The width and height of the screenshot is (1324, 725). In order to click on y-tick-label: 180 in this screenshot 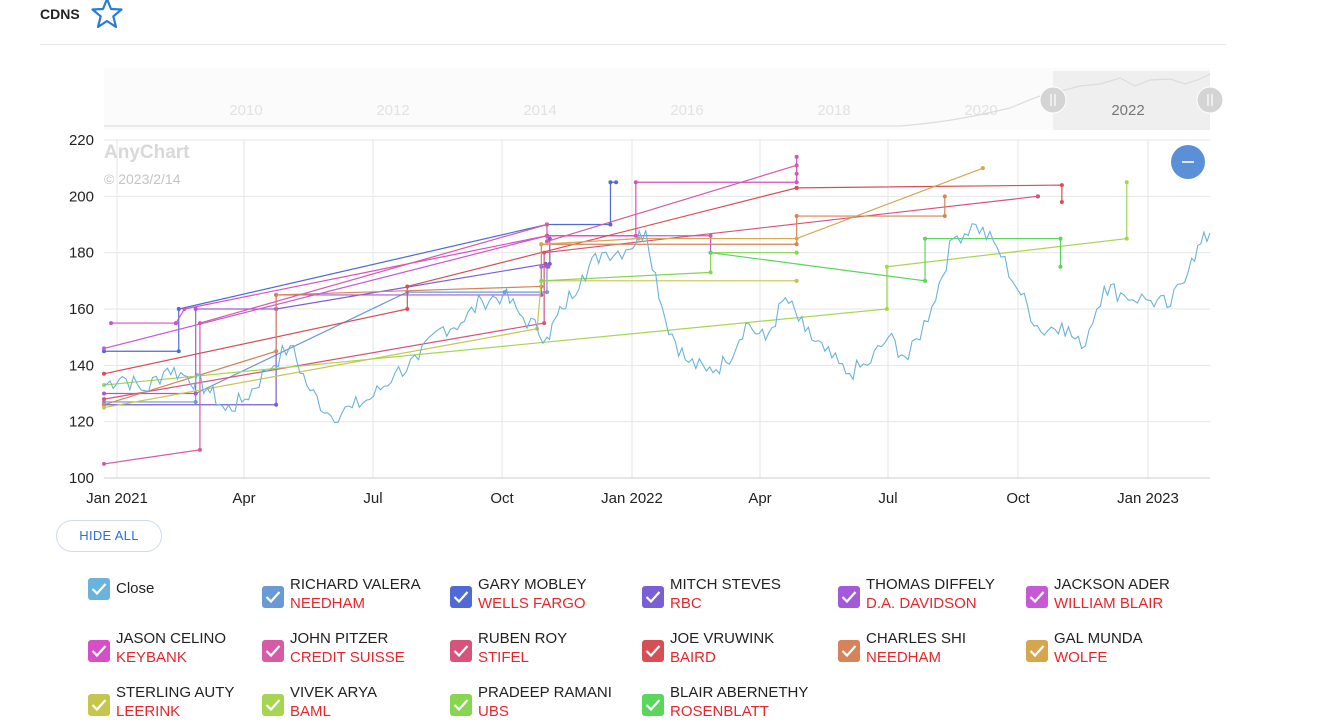, I will do `click(81, 253)`.